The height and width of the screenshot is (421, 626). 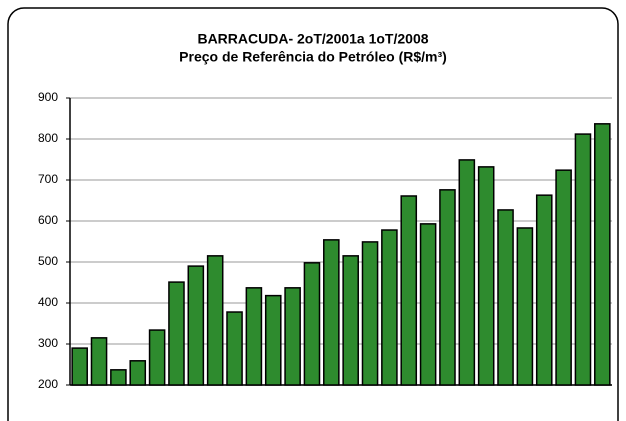 I want to click on y-tick-label: 400, so click(x=48, y=302).